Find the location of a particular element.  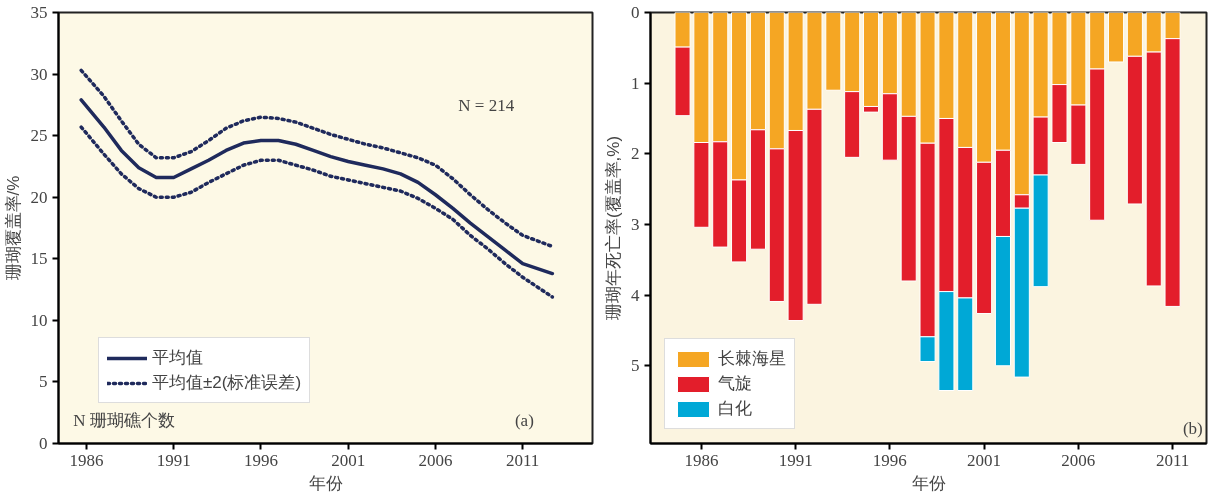

y-tick-label: 1 is located at coordinates (635, 83).